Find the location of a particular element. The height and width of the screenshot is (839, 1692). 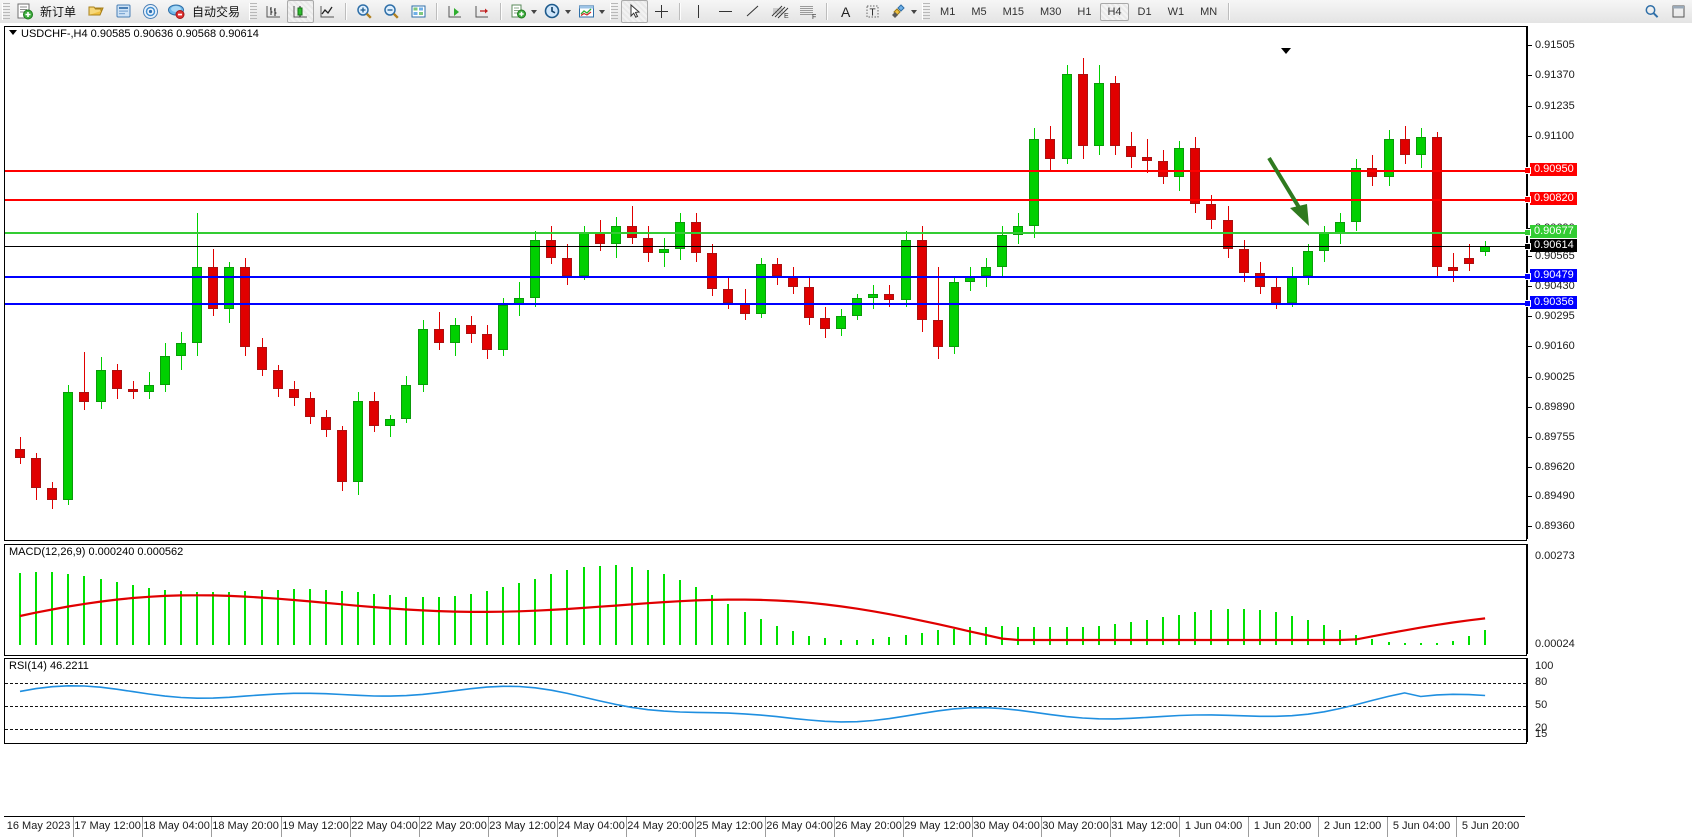

timeframe-h1: H1 is located at coordinates (1084, 11).